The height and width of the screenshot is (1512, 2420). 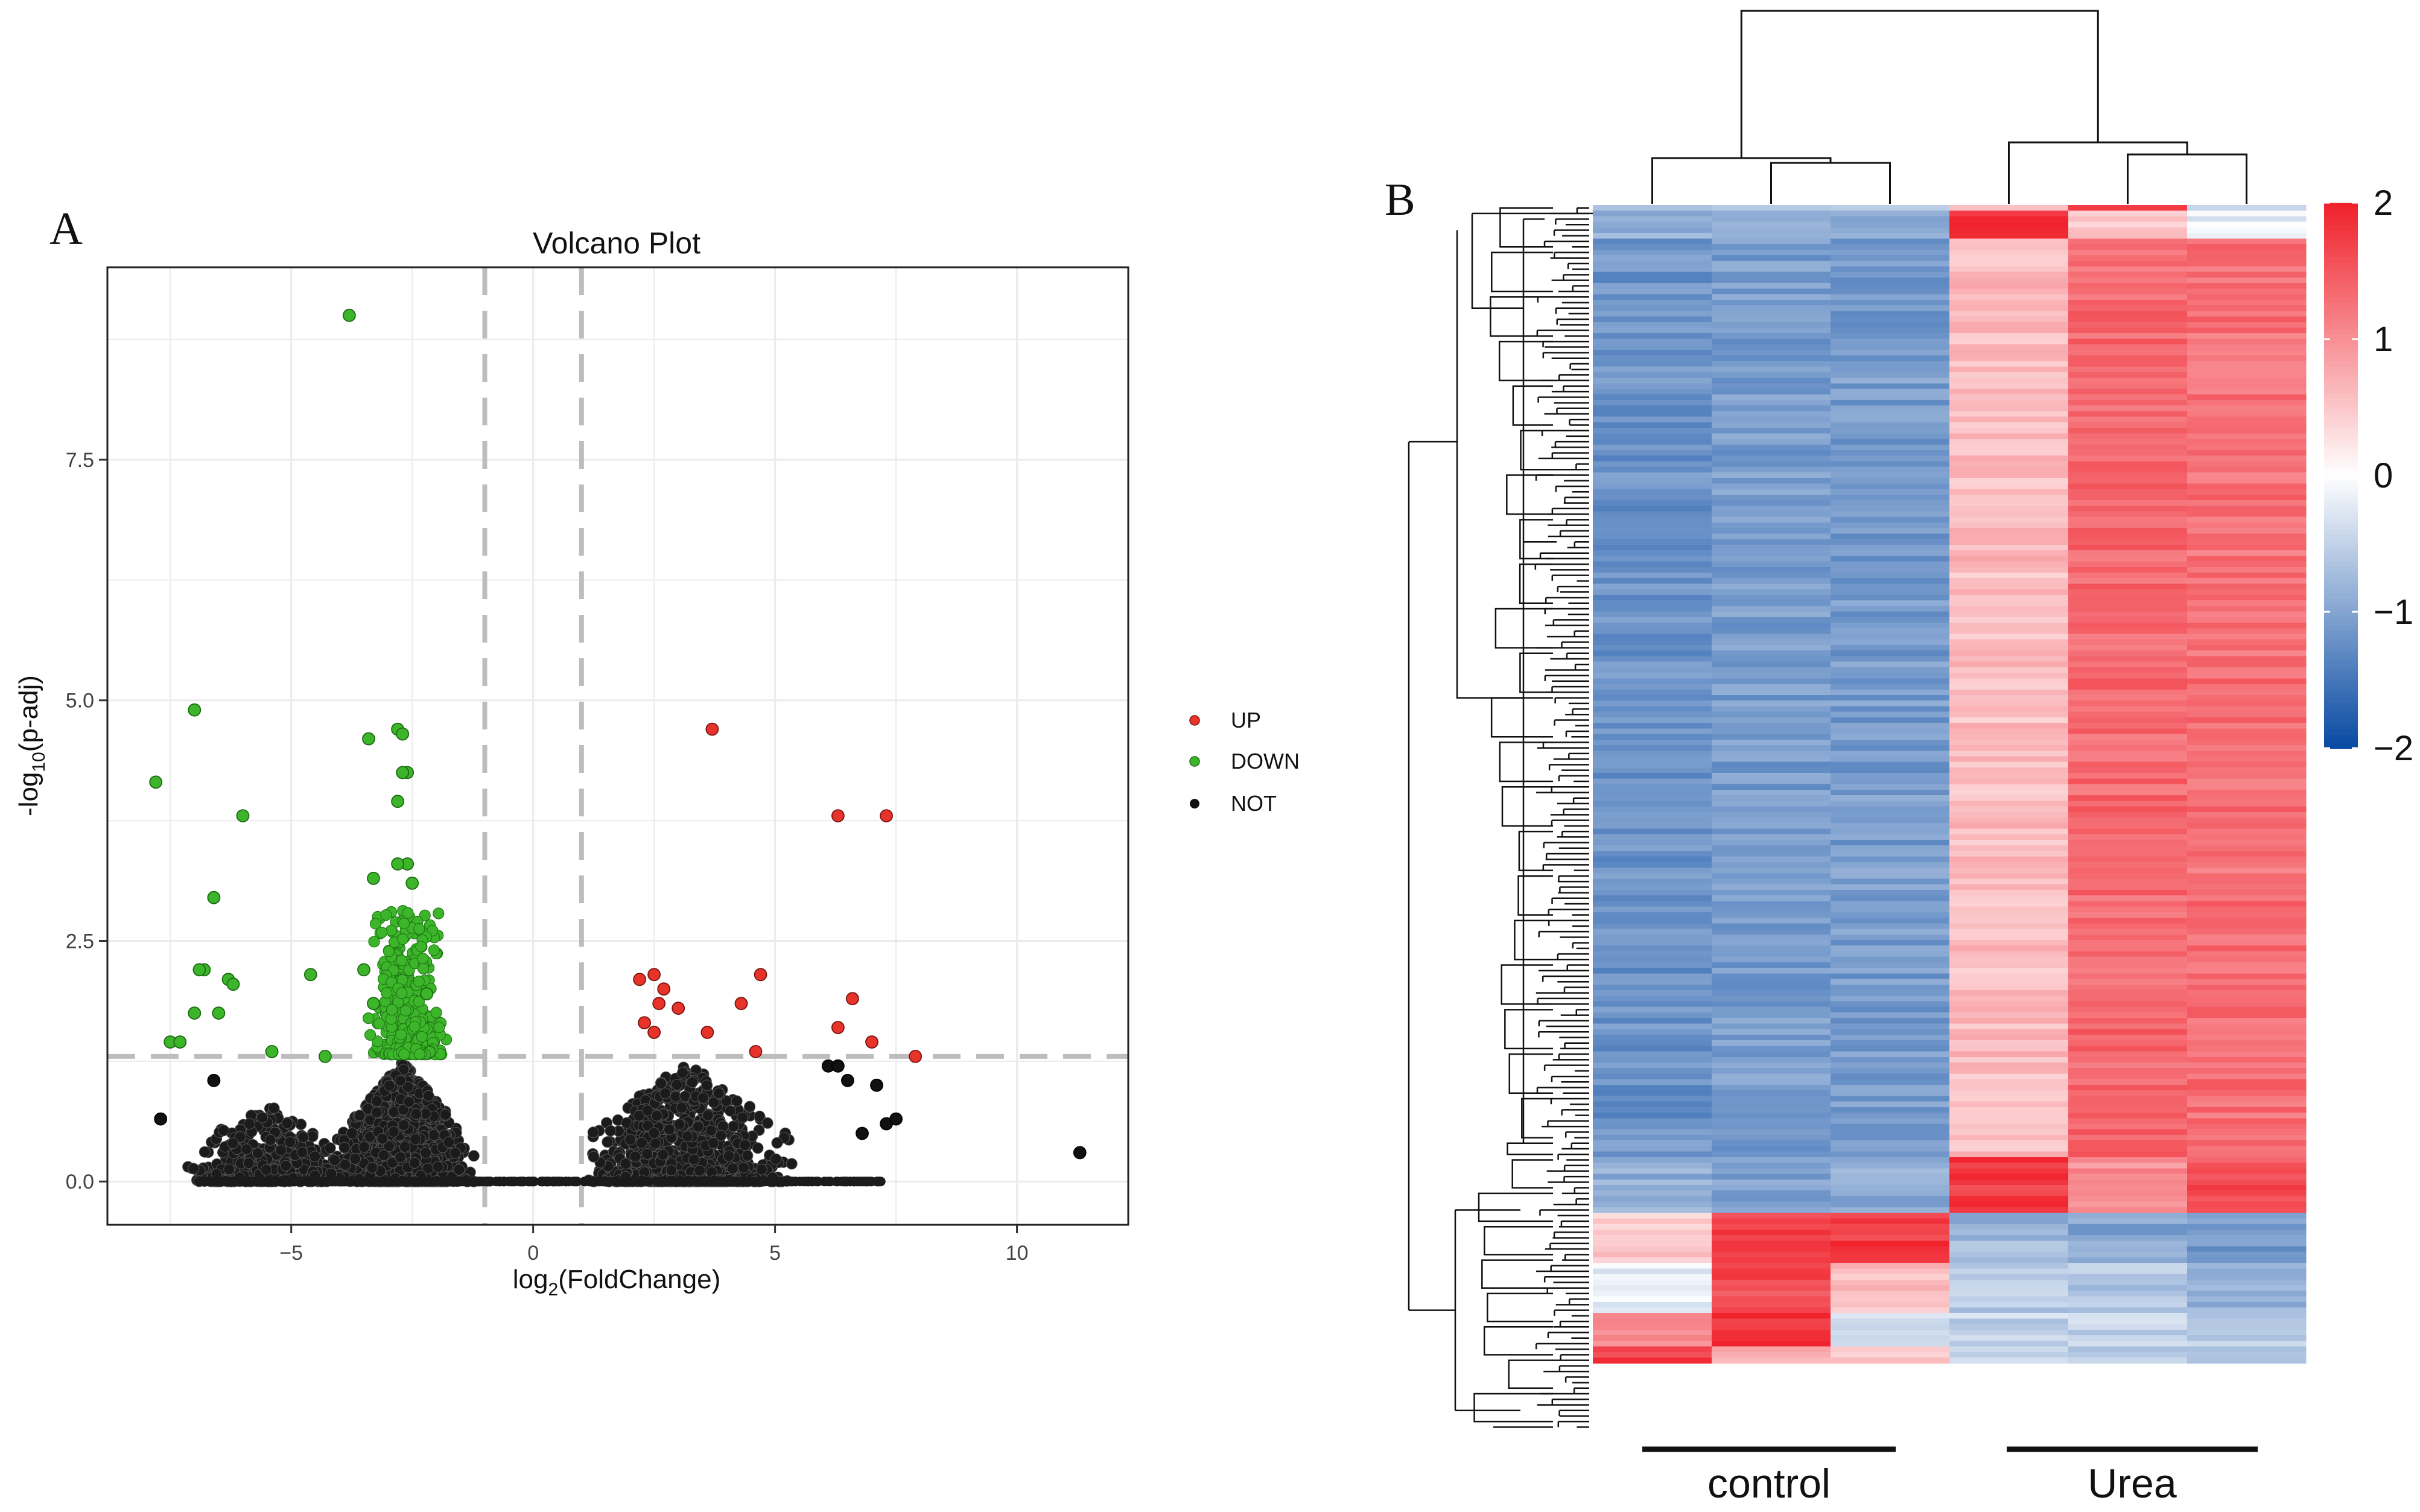 I want to click on not-point, so click(x=862, y=1133).